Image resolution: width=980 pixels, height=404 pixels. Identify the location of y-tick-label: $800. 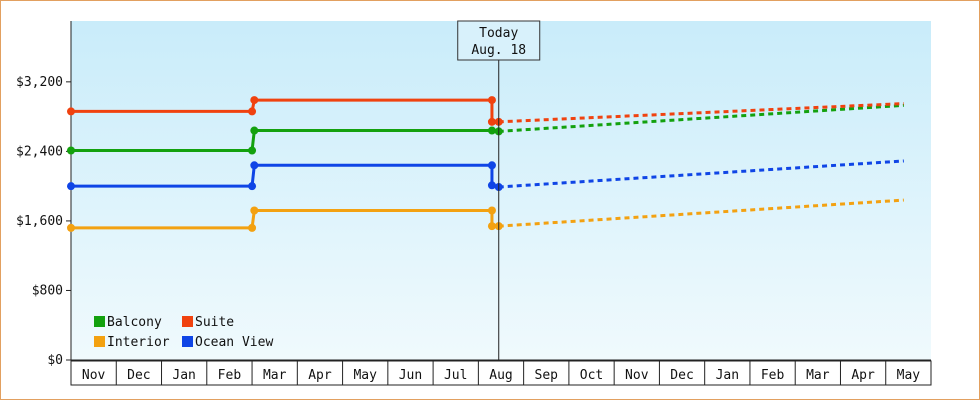
(47, 290).